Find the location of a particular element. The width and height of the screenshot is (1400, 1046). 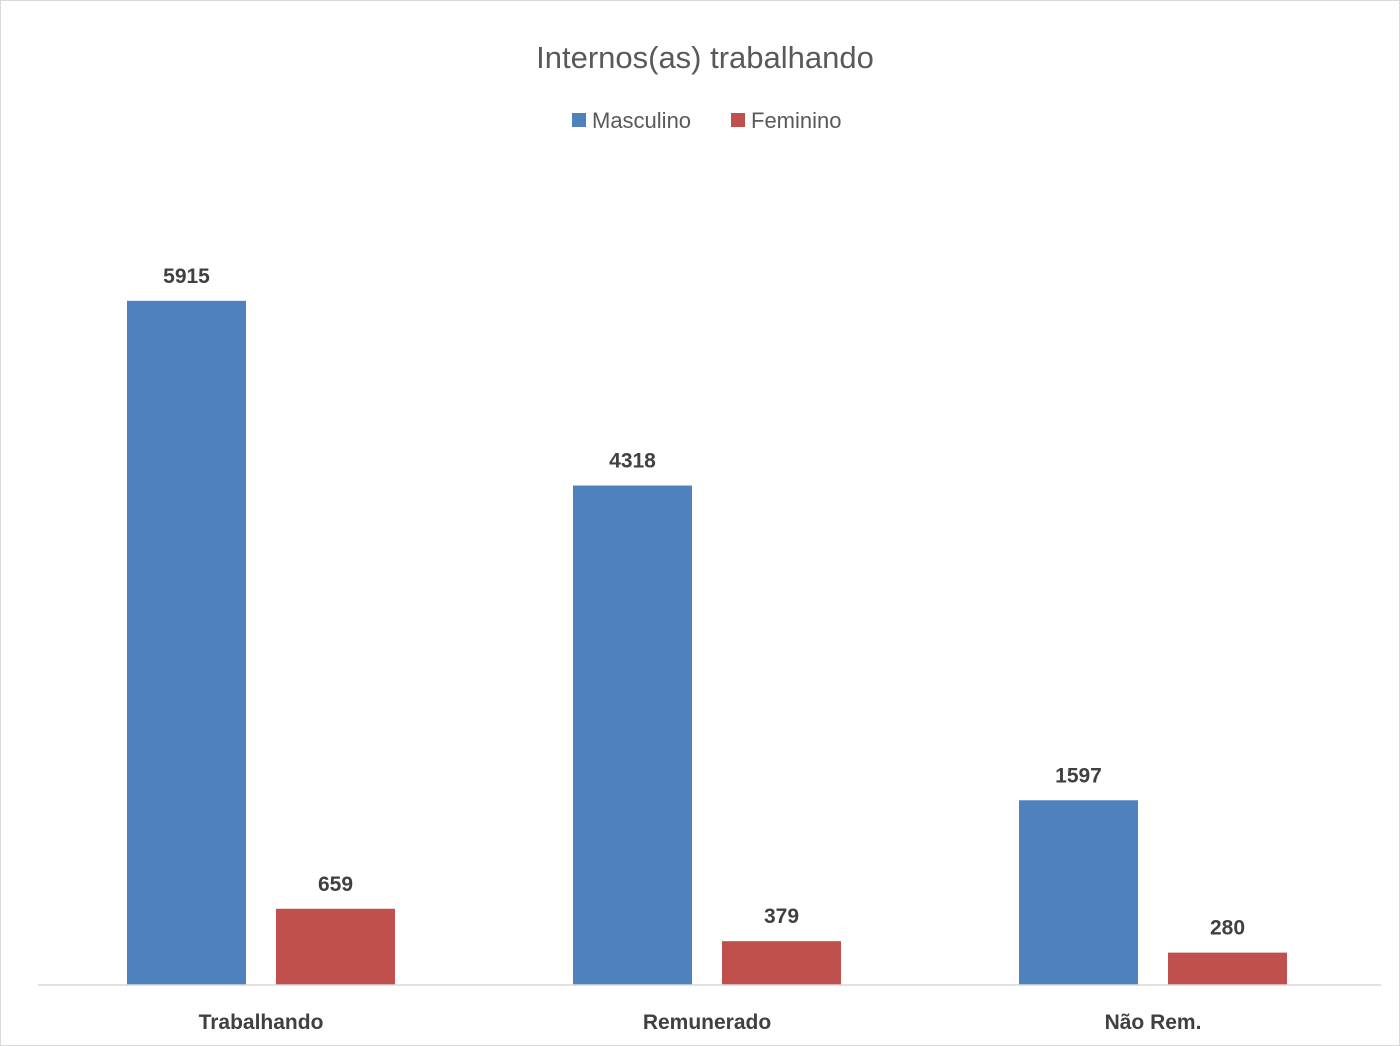

data-label-masculino-nao-rem: 1597 is located at coordinates (1078, 775).